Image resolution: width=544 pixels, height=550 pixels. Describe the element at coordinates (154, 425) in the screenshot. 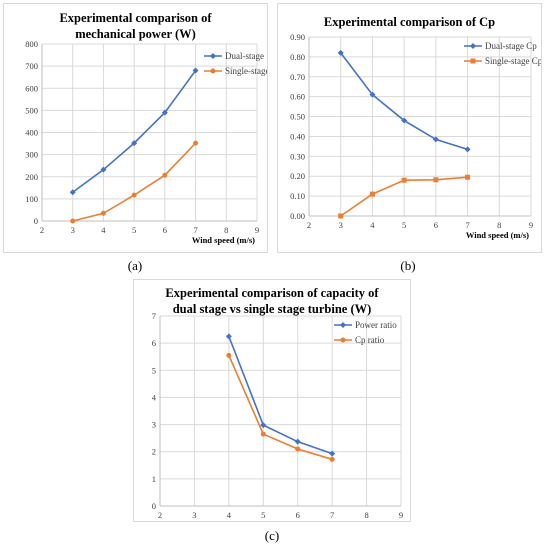

I see `y-tick-label: 3` at that location.